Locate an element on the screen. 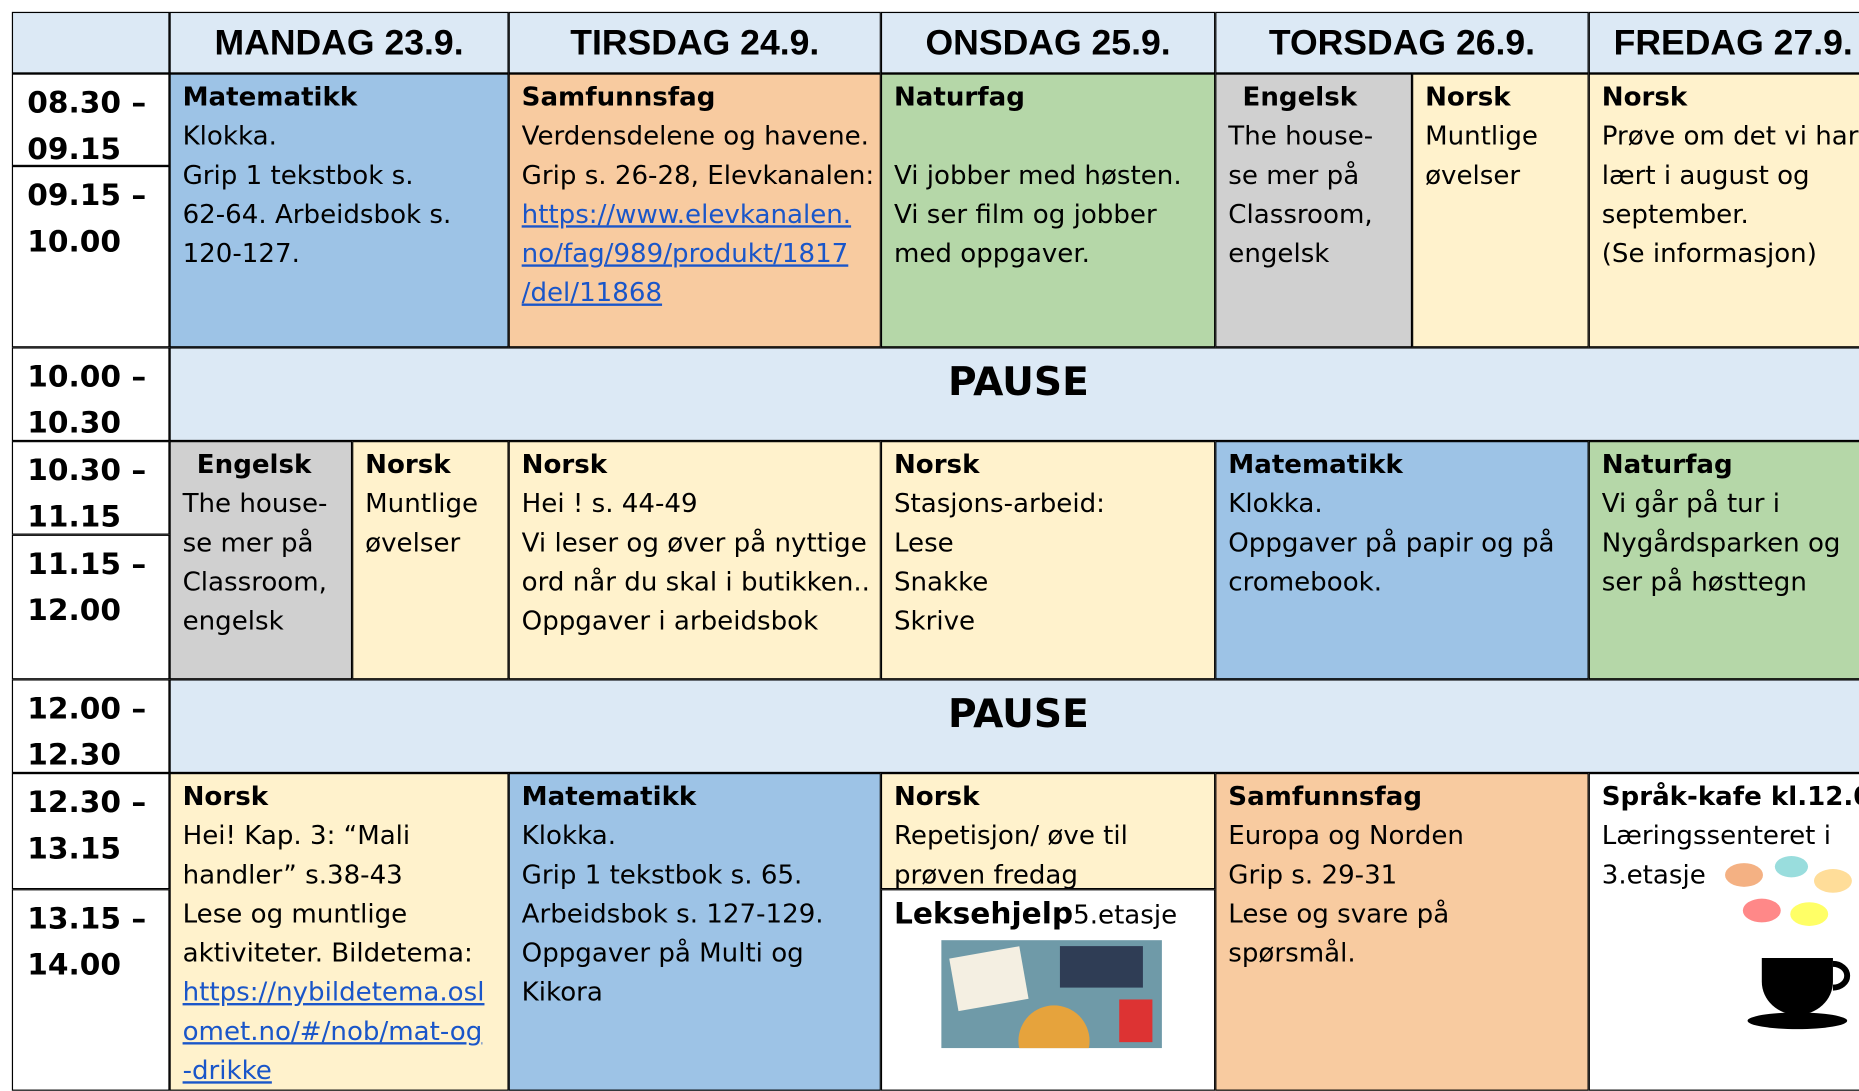 This screenshot has height=1091, width=1859. lesson-subject: Naturfag is located at coordinates (959, 97).